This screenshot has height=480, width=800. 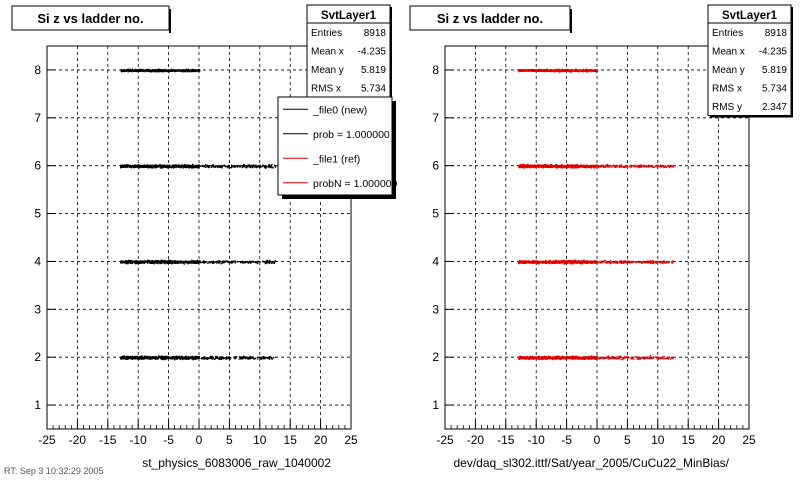 I want to click on y-tick-label: 4, so click(x=435, y=261).